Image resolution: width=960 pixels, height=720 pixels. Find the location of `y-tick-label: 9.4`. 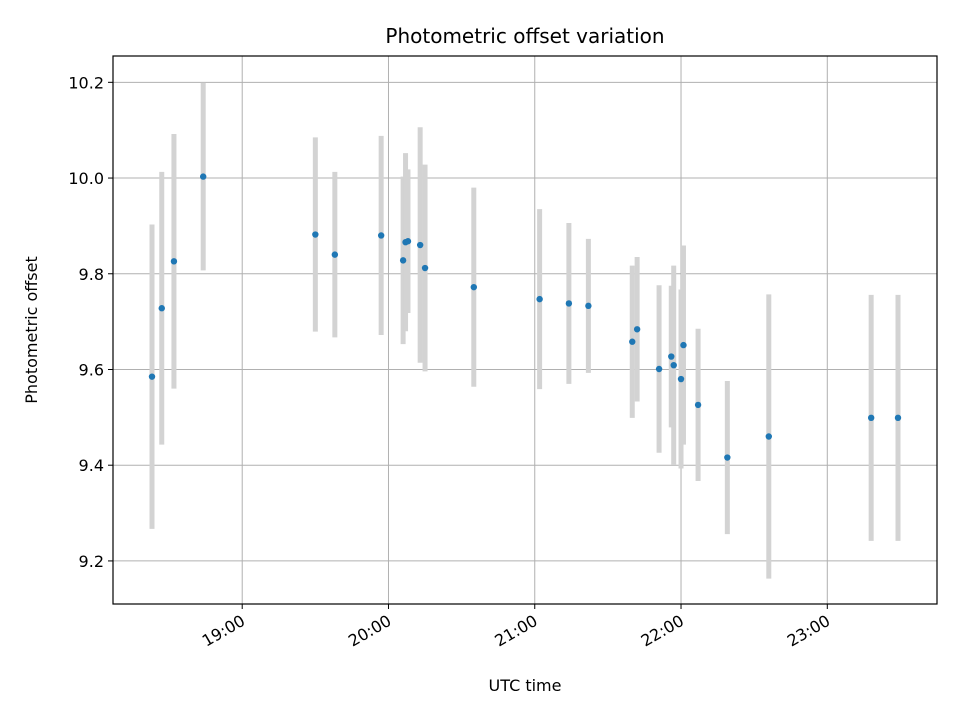

y-tick-label: 9.4 is located at coordinates (91, 465).